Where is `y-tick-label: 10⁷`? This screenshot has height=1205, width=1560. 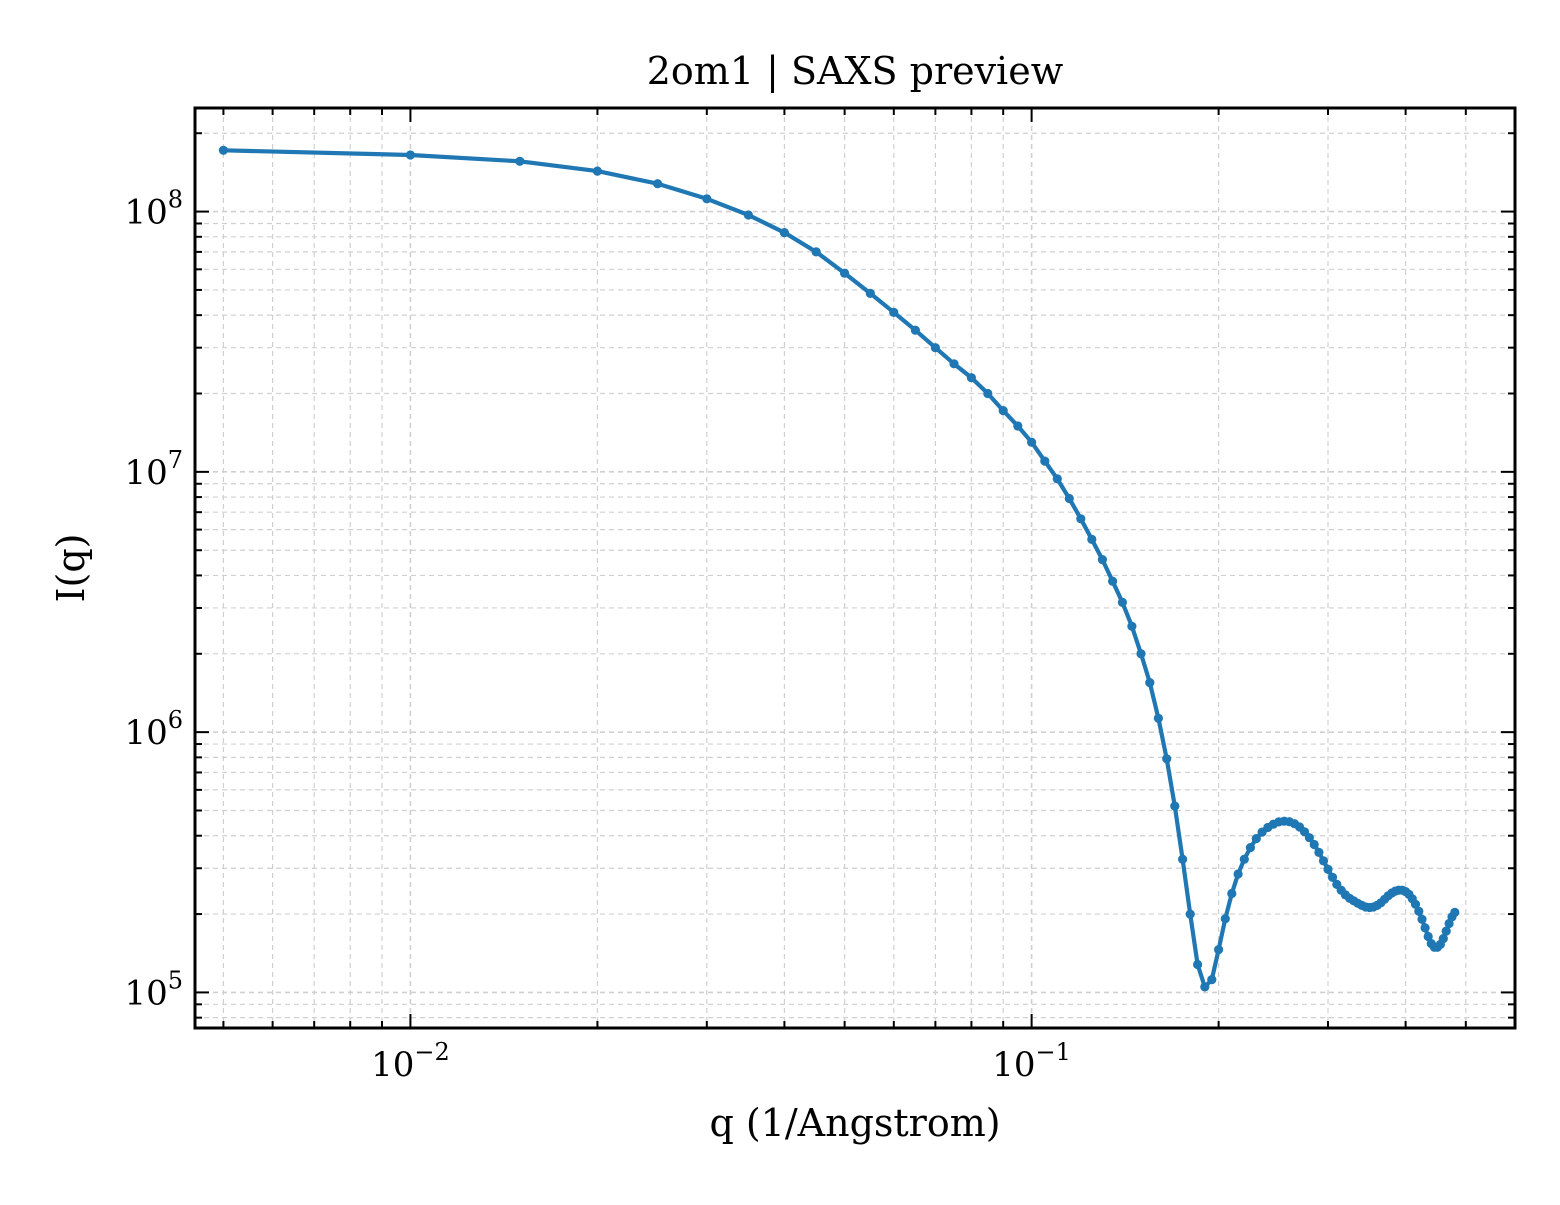
y-tick-label: 10⁷ is located at coordinates (153, 469).